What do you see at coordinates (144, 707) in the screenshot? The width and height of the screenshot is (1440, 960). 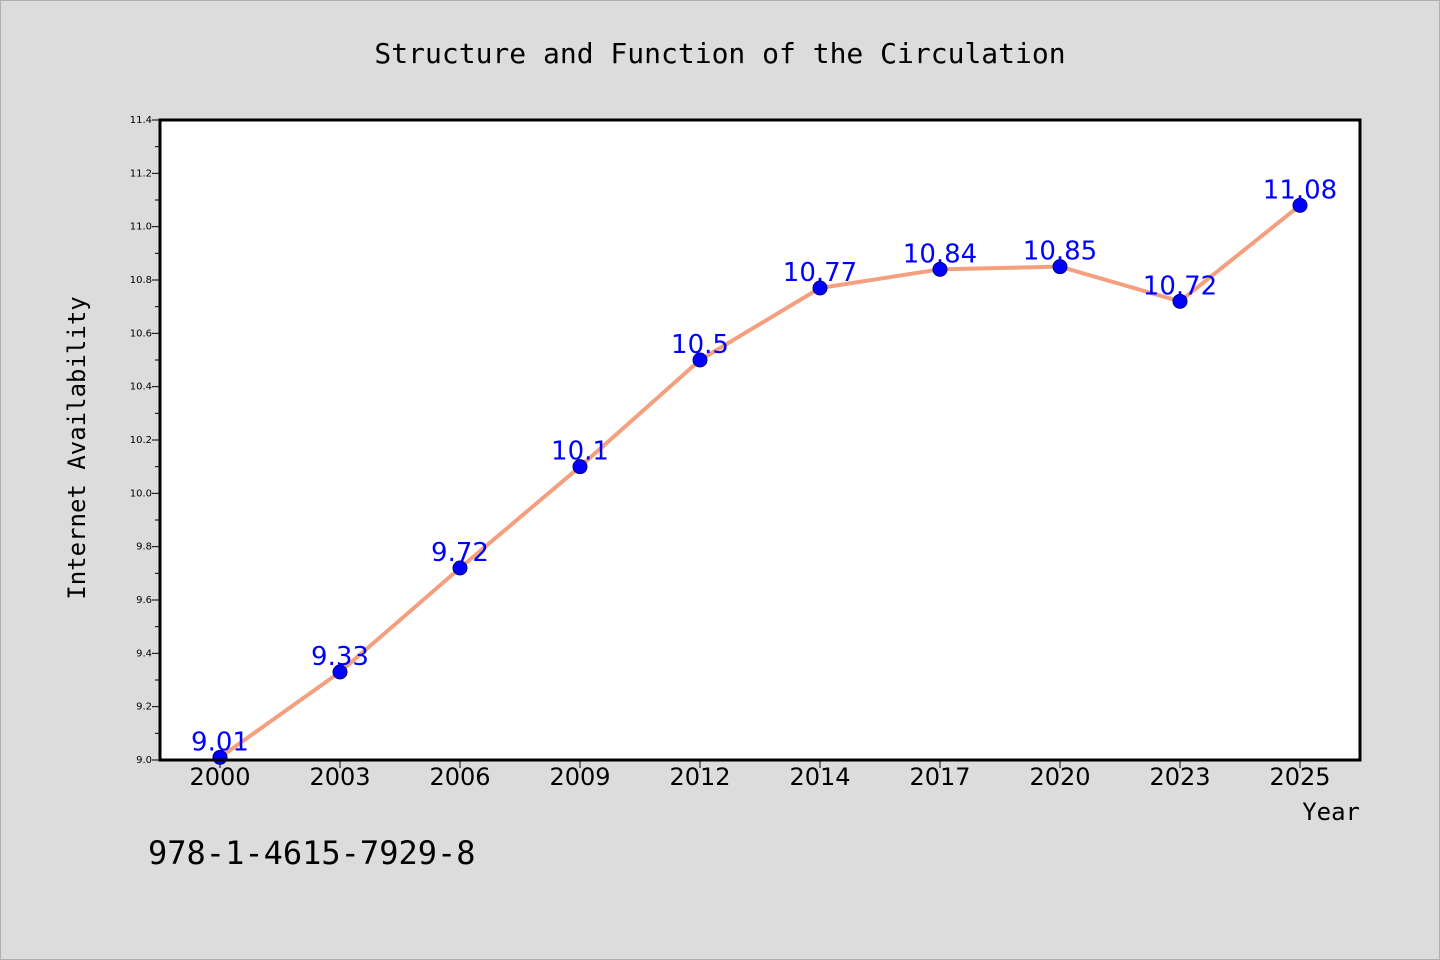 I see `y-tick-label: 9.2` at bounding box center [144, 707].